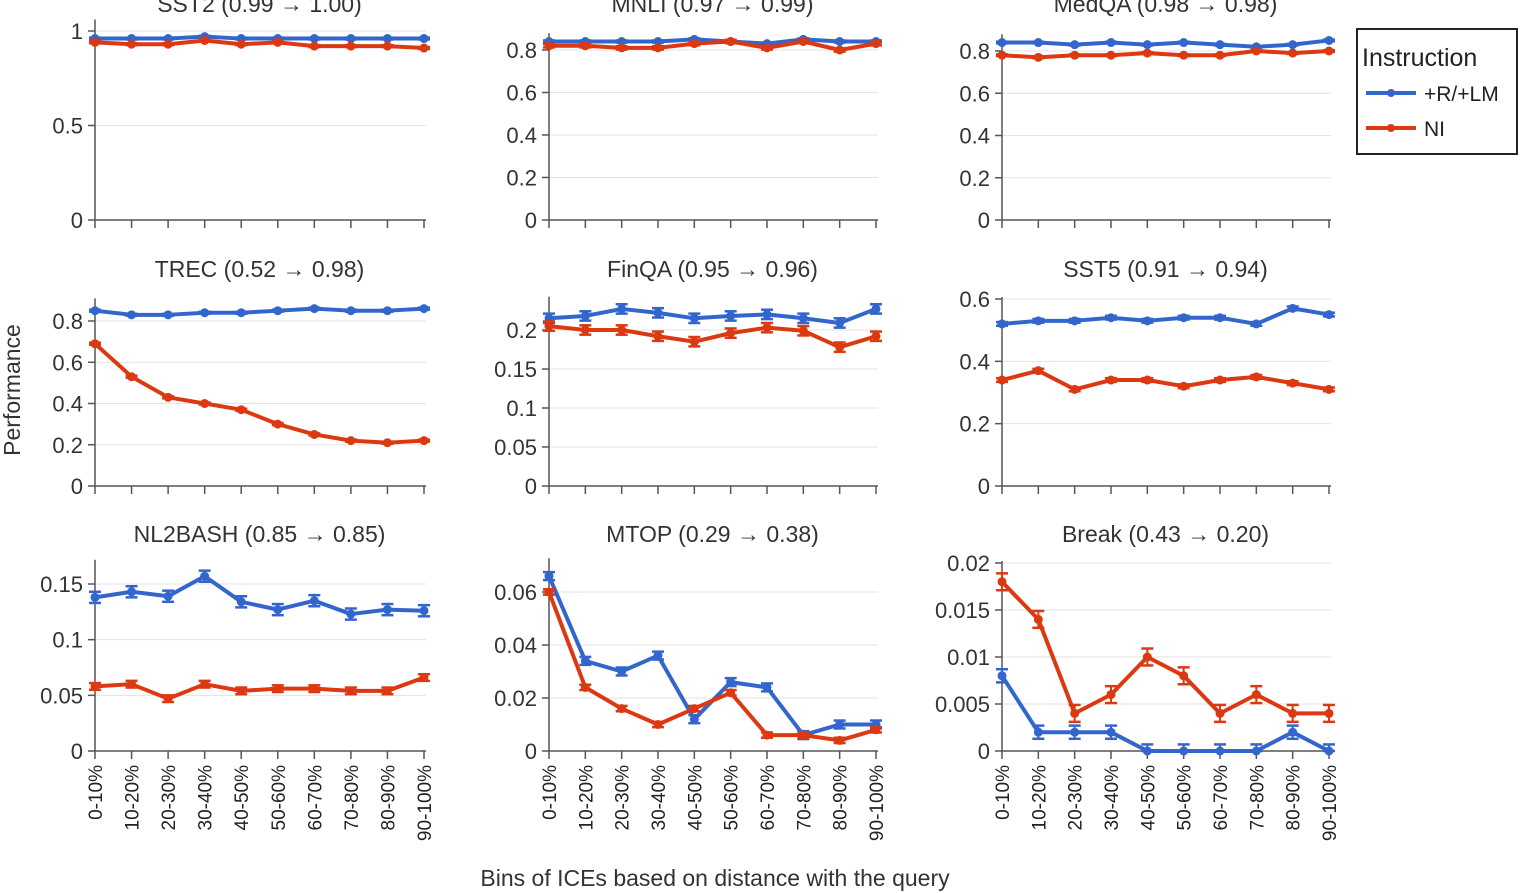 This screenshot has height=893, width=1522. Describe the element at coordinates (1391, 93) in the screenshot. I see `legend-marker-rlm` at that location.